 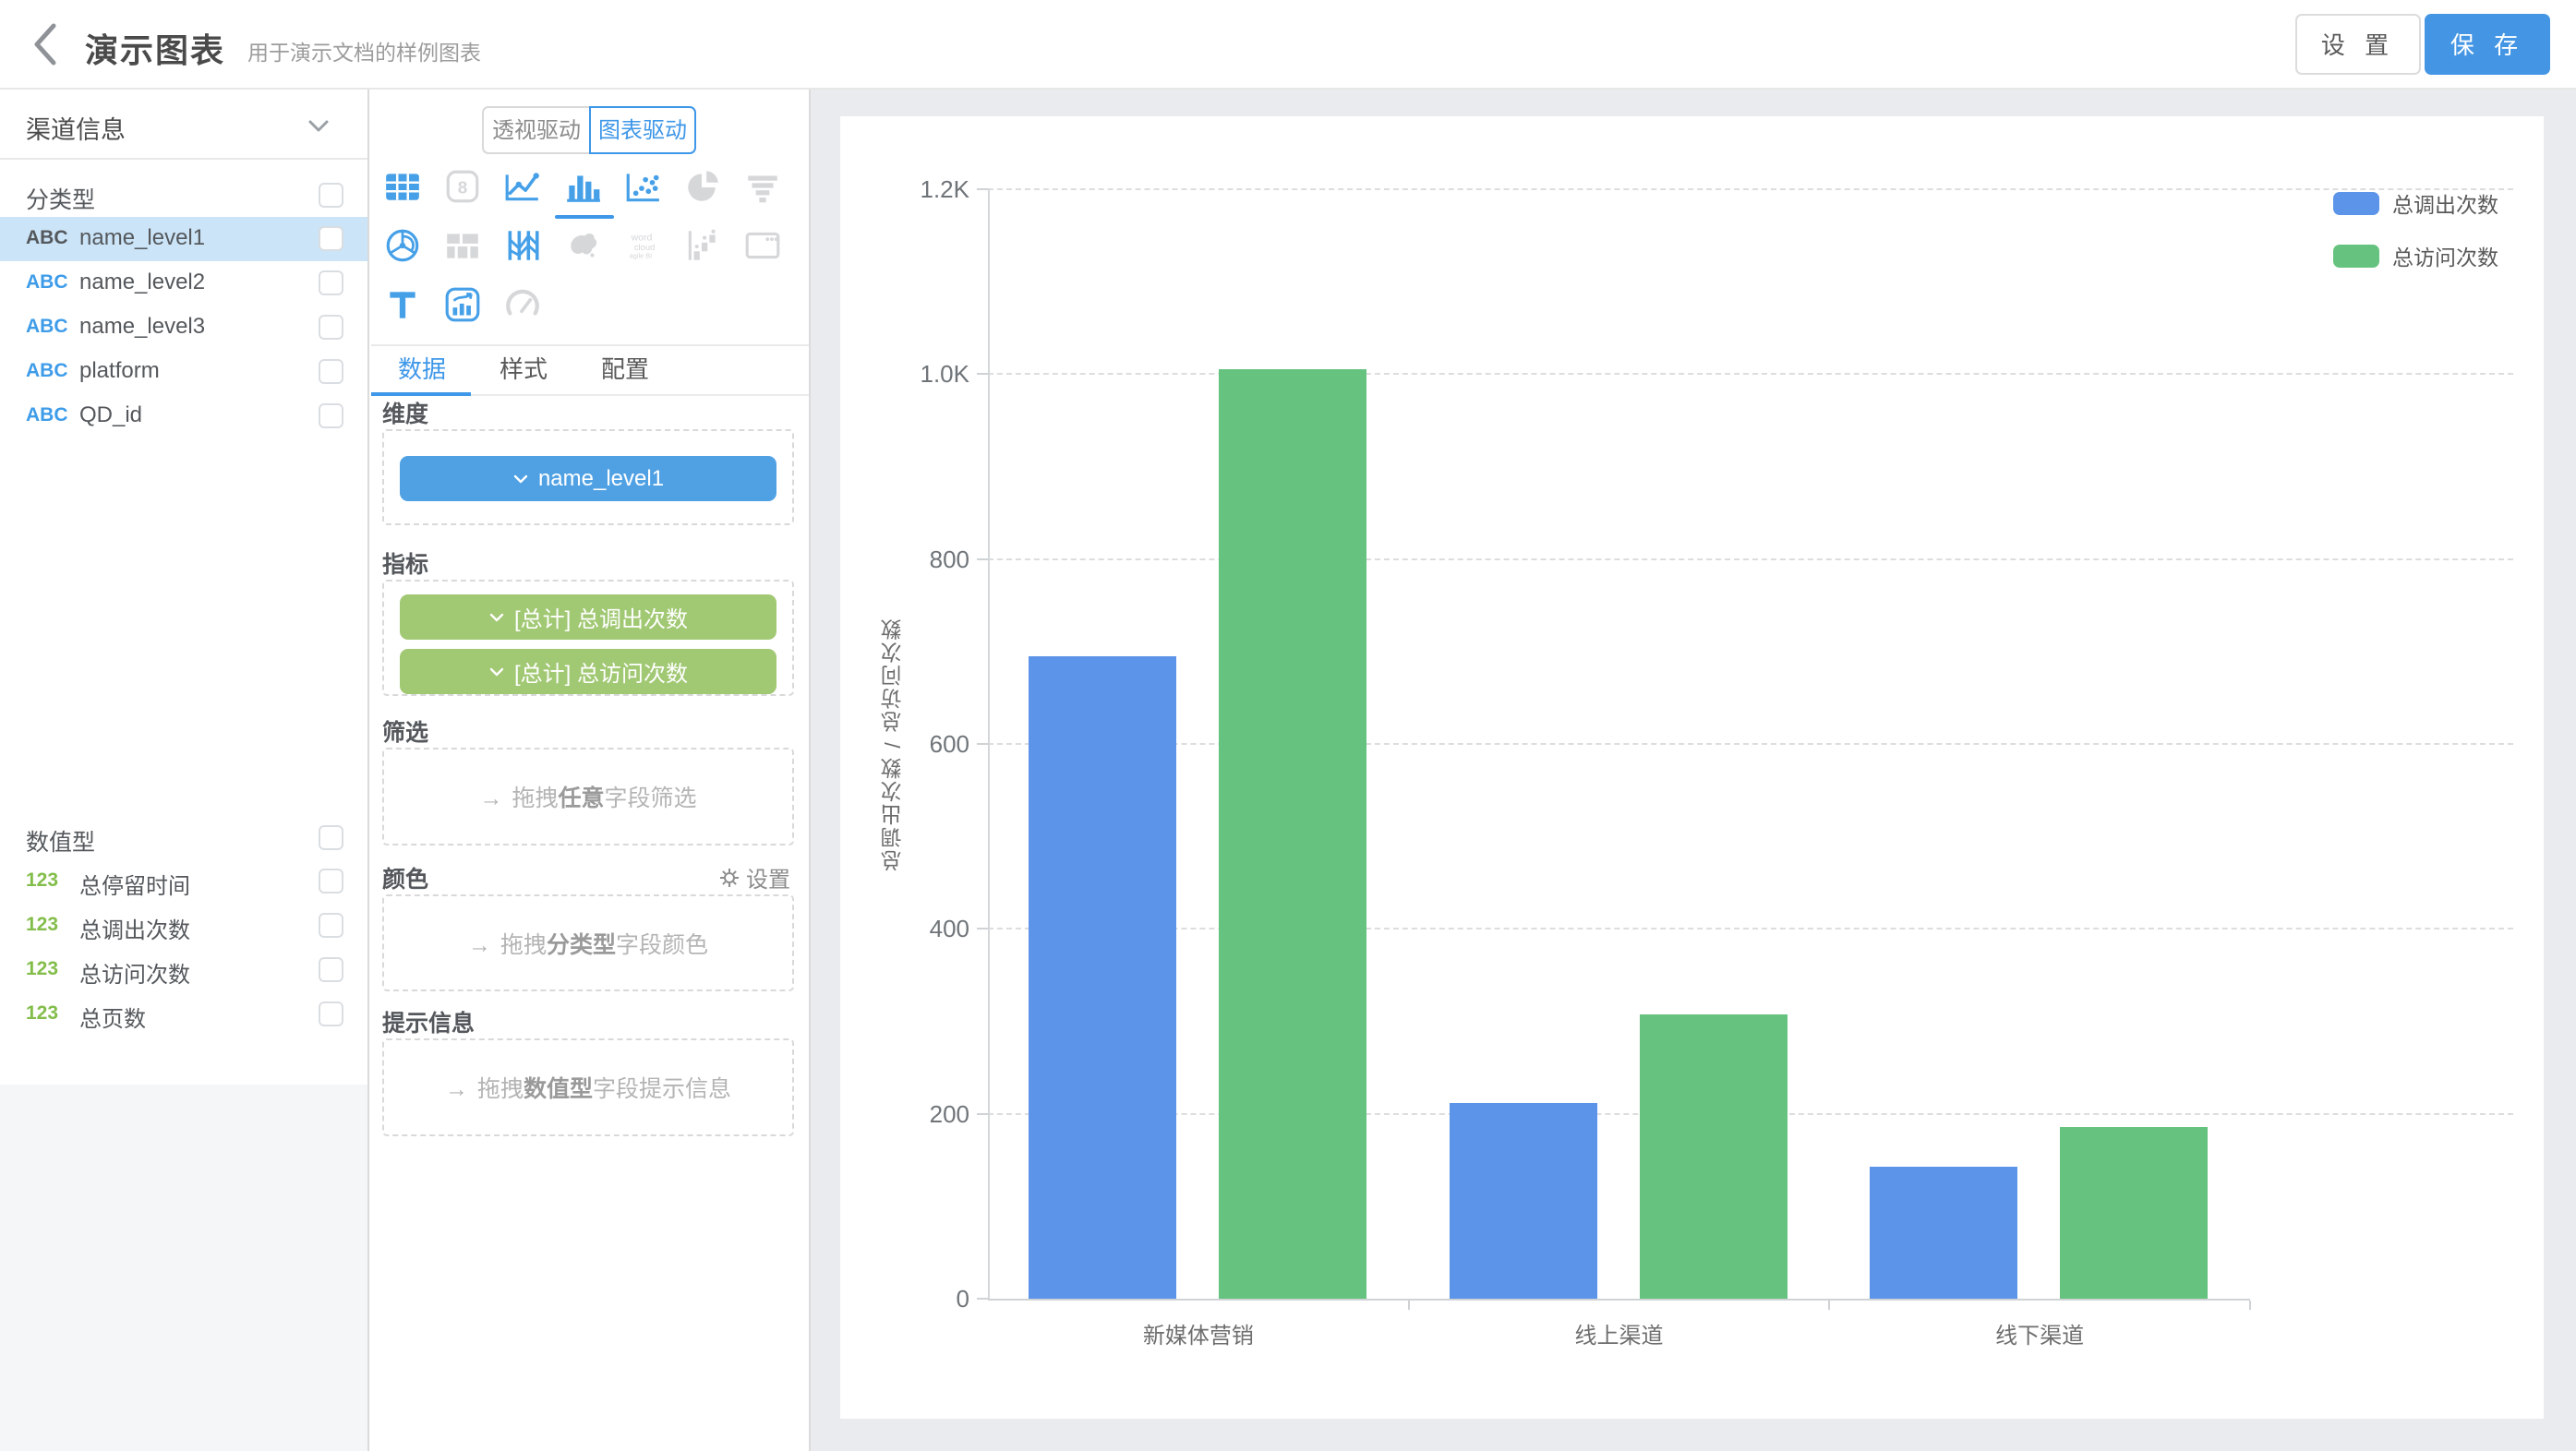 I want to click on bar-总访问次数-线下渠道, so click(x=2134, y=1212).